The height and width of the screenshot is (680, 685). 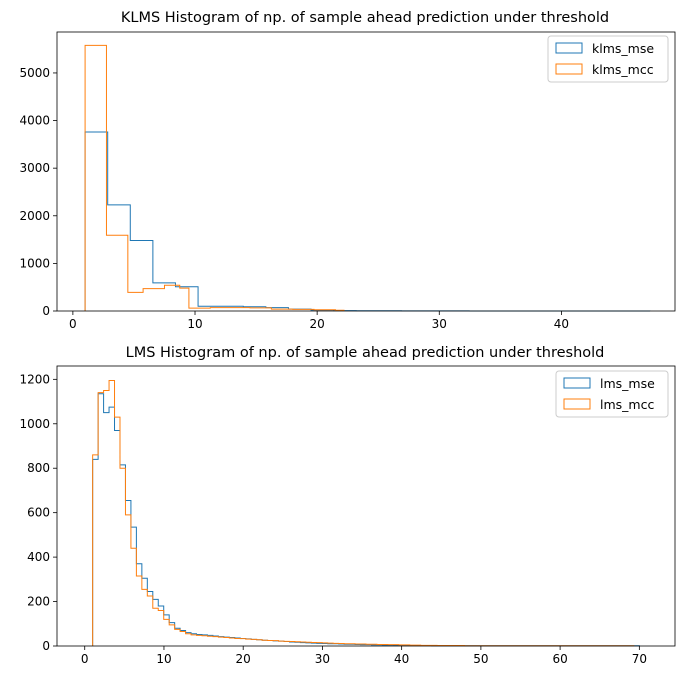 What do you see at coordinates (569, 69) in the screenshot?
I see `legend-swatch-klms-mcc` at bounding box center [569, 69].